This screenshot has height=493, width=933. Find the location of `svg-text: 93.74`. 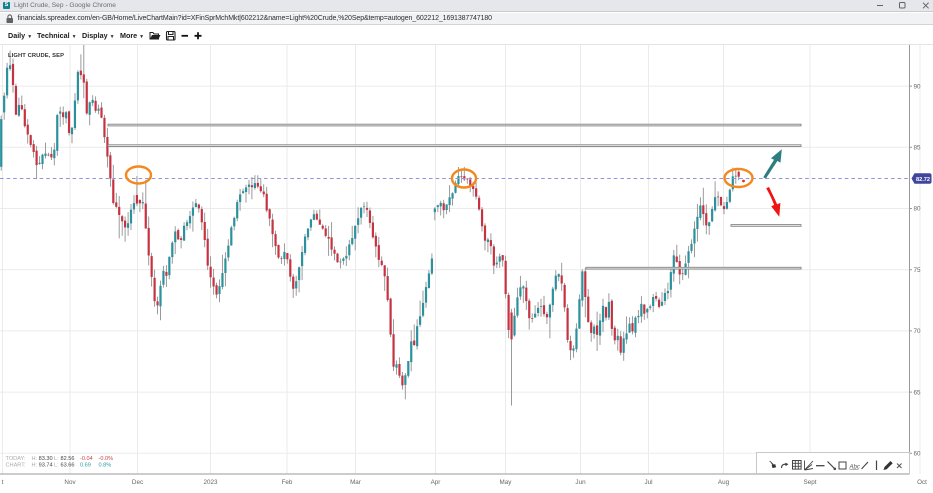

svg-text: 93.74 is located at coordinates (46, 465).